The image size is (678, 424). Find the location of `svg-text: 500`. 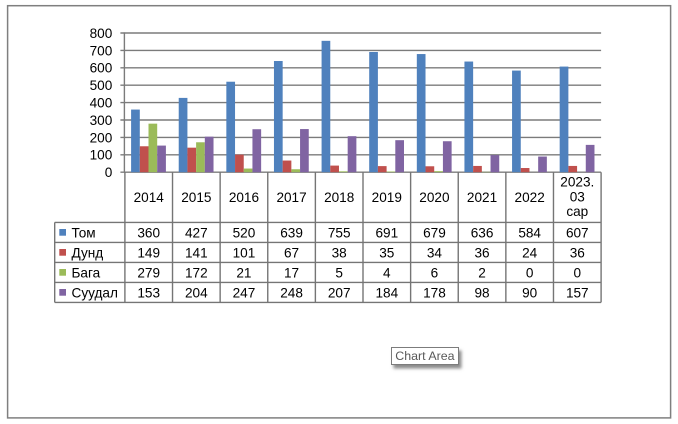

svg-text: 500 is located at coordinates (101, 85).